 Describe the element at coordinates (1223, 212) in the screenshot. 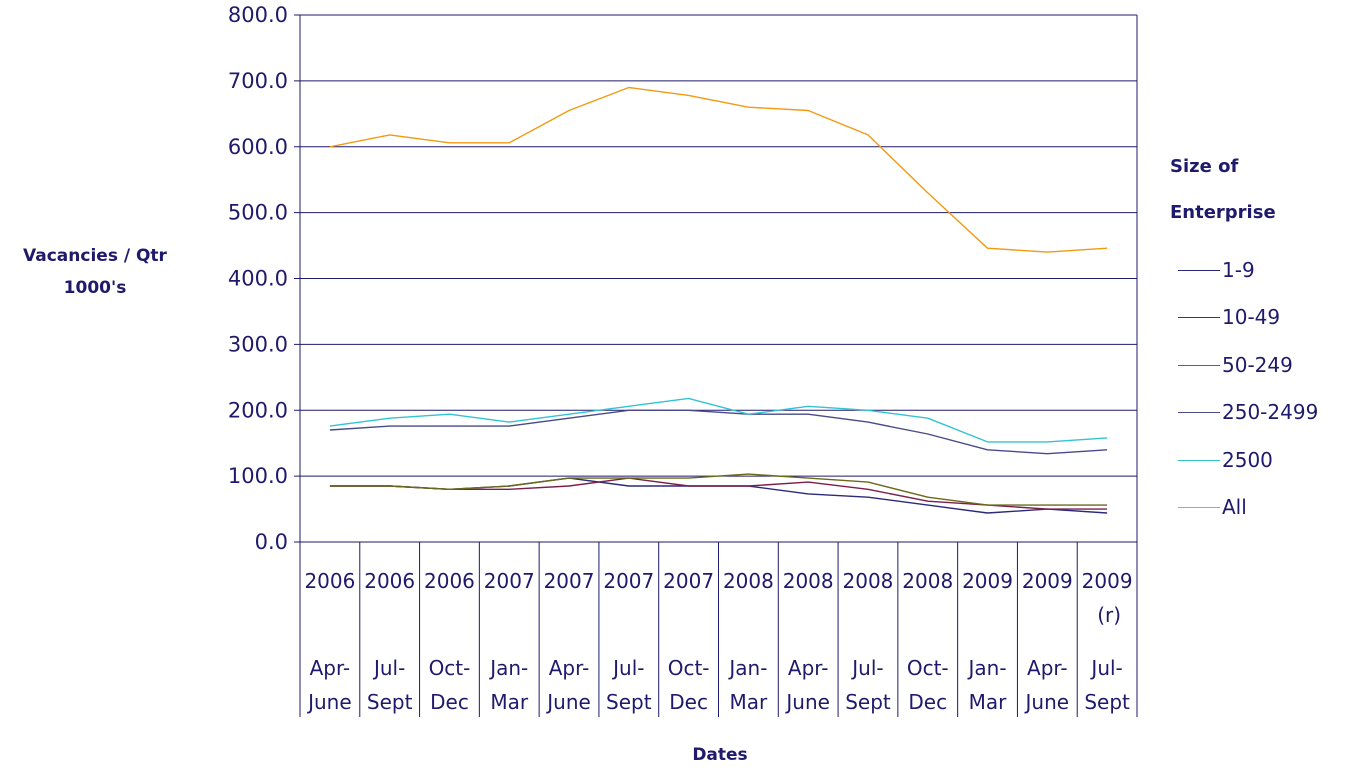

I see `legend-title-line-2: Enterprise` at that location.